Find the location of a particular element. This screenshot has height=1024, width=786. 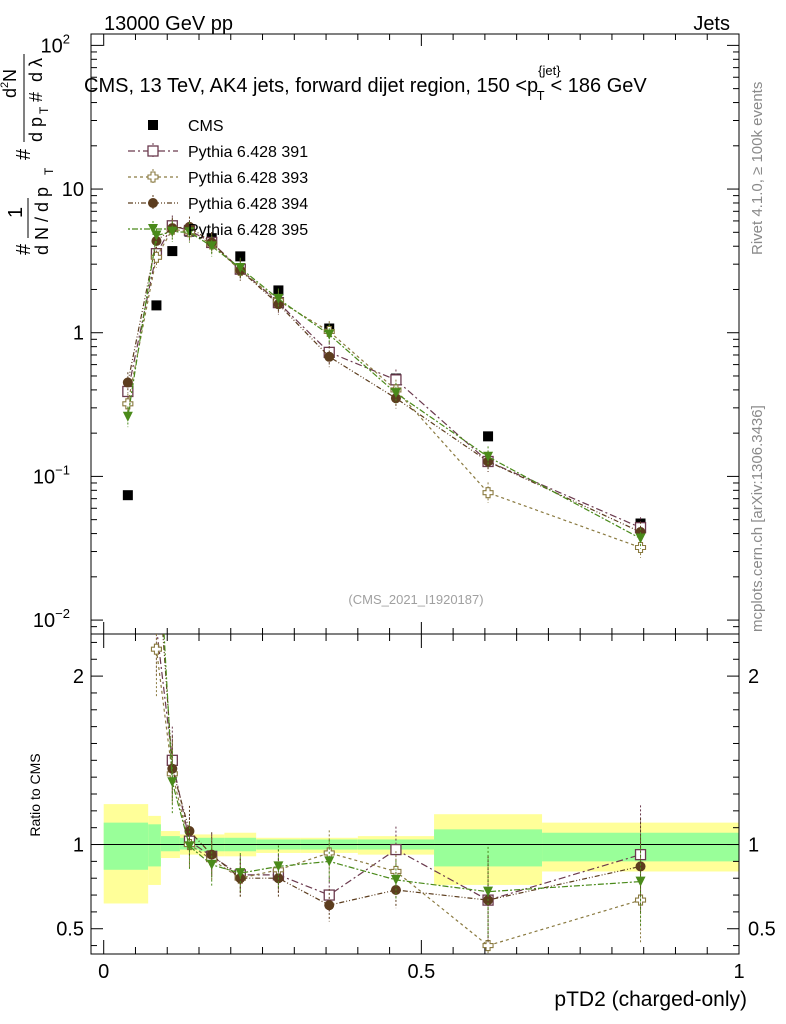

legend-label-p394: Pythia 6.428 394 is located at coordinates (248, 204).